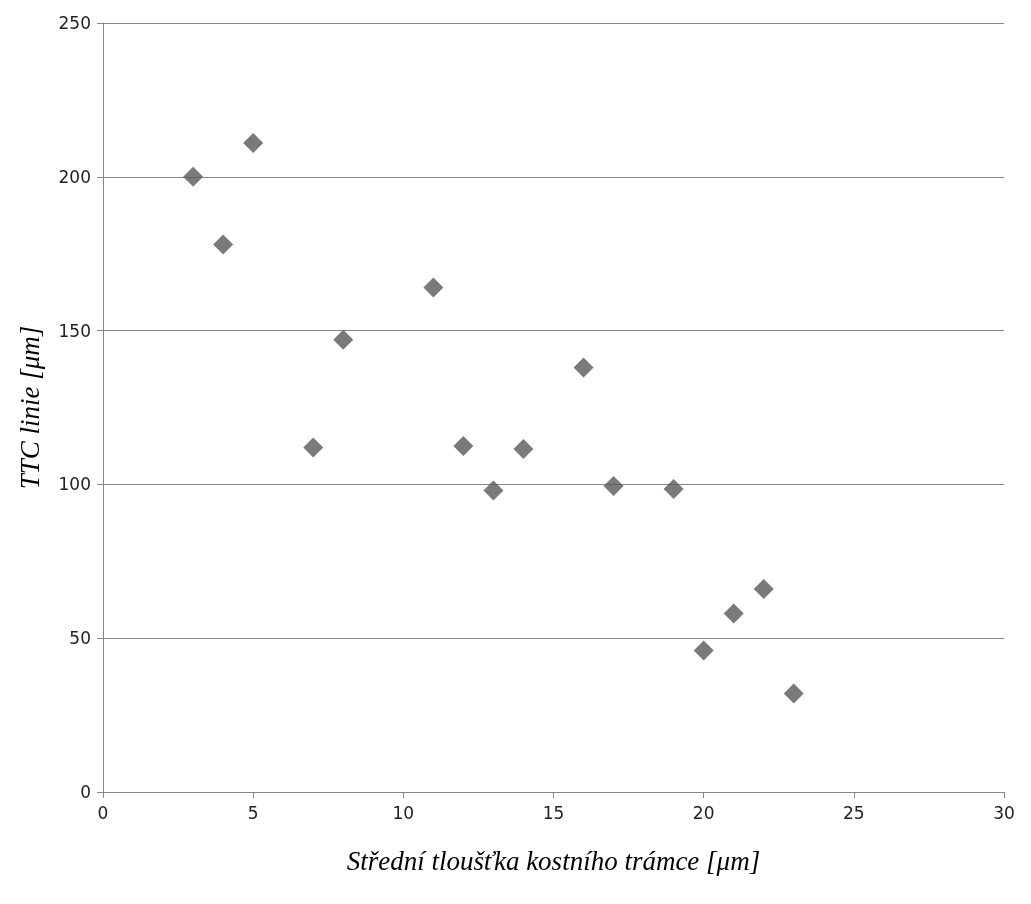  I want to click on x-tick-label: 20, so click(703, 812).